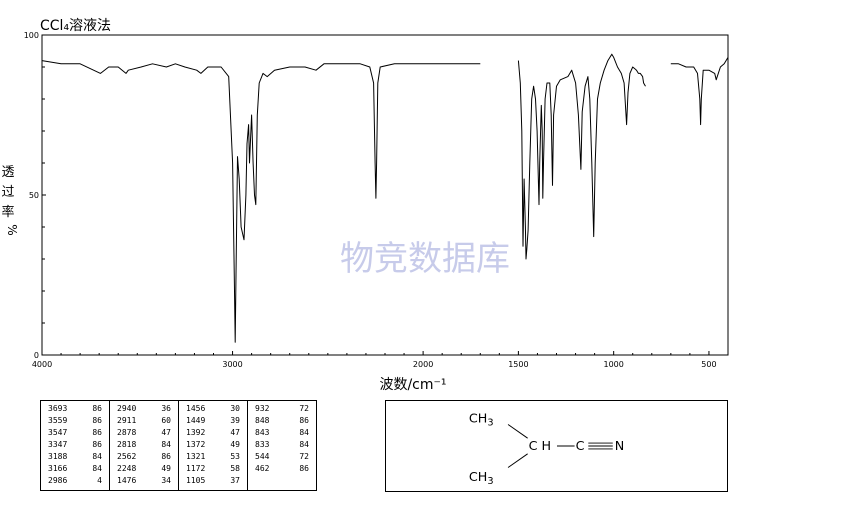 The image size is (850, 510). I want to click on peak-wavenumber: 3166, so click(58, 468).